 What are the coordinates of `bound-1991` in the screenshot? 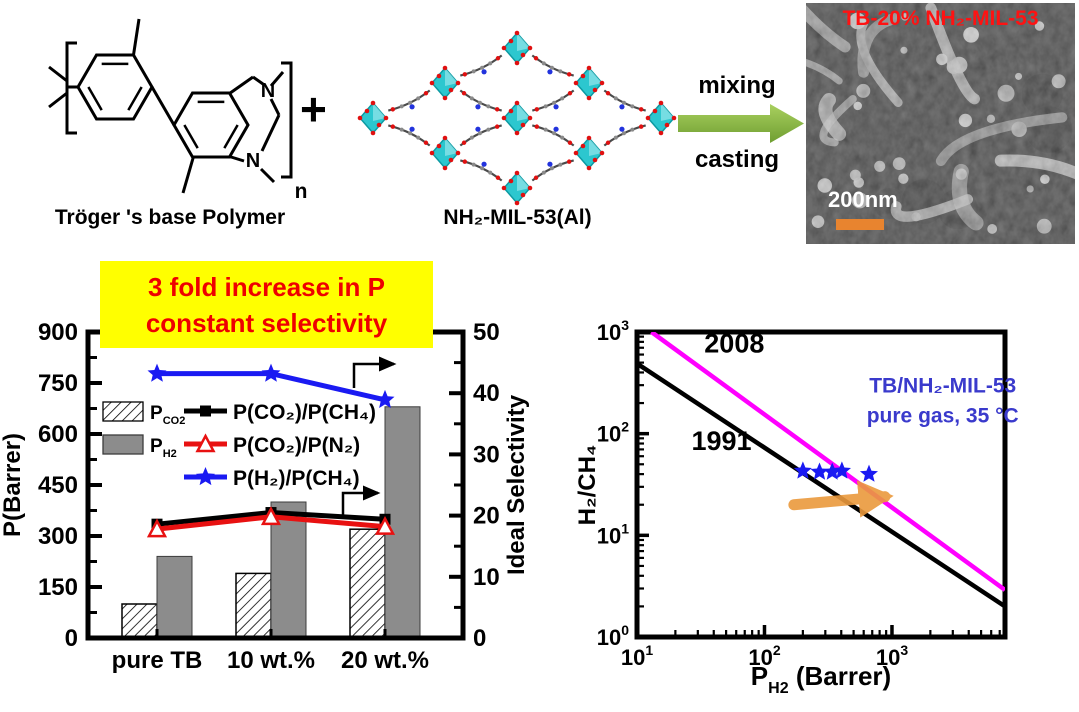 It's located at (821, 485).